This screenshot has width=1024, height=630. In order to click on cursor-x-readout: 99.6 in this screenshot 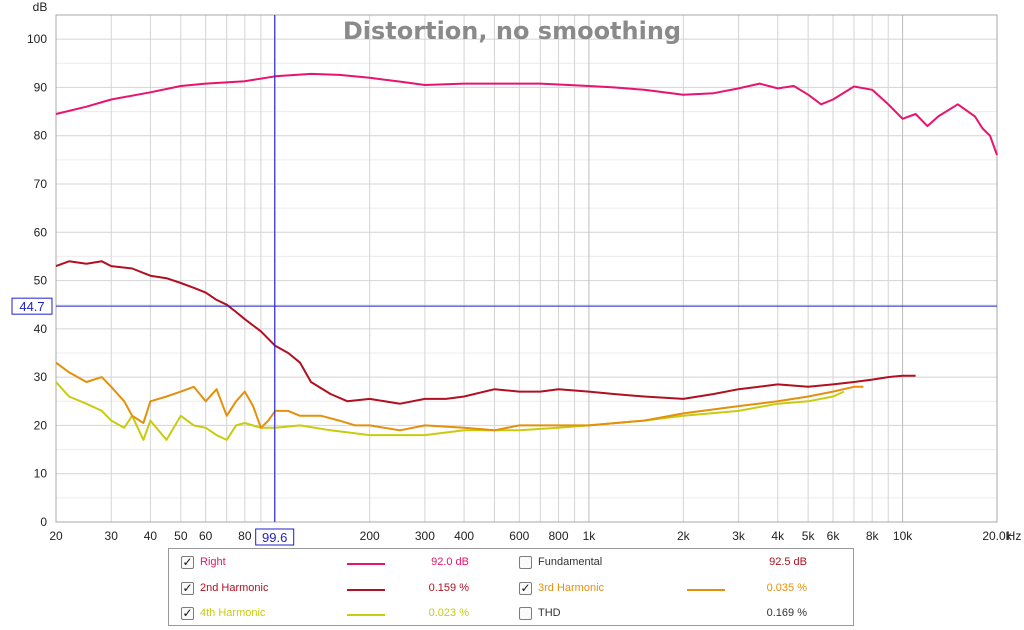, I will do `click(274, 537)`.